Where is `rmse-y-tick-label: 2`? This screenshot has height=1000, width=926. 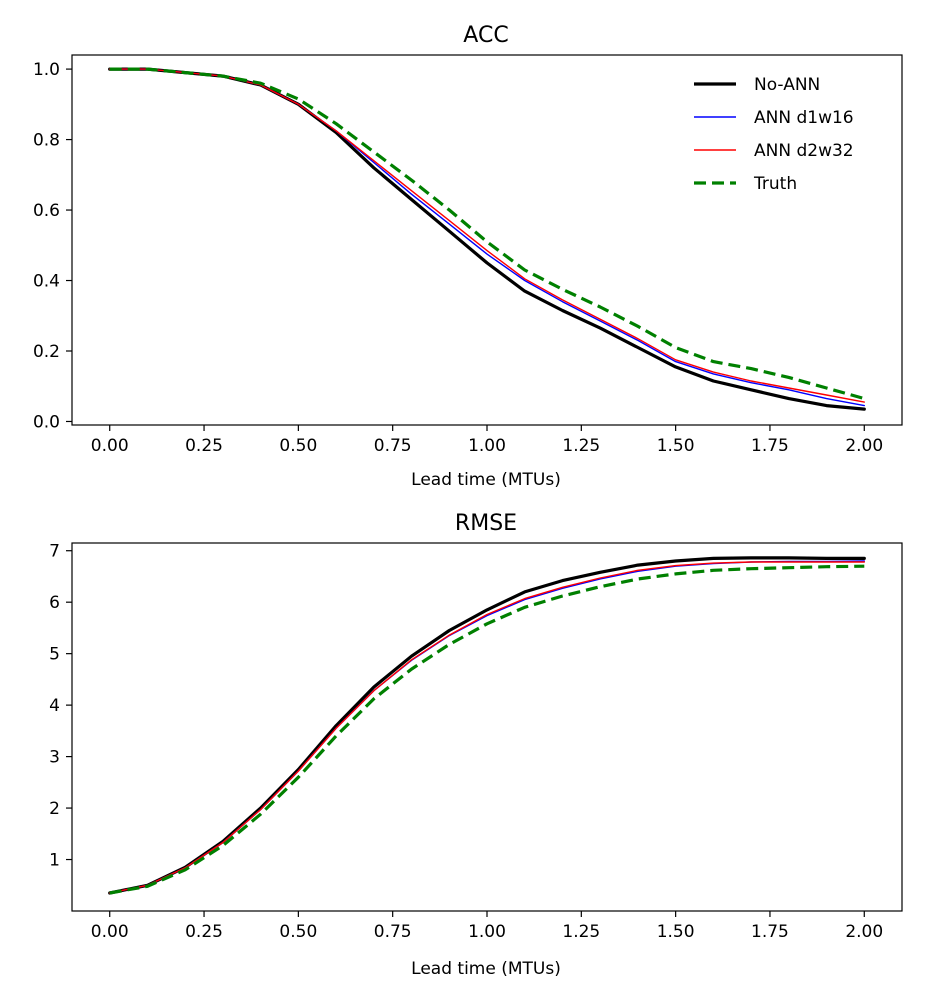
rmse-y-tick-label: 2 is located at coordinates (54, 809).